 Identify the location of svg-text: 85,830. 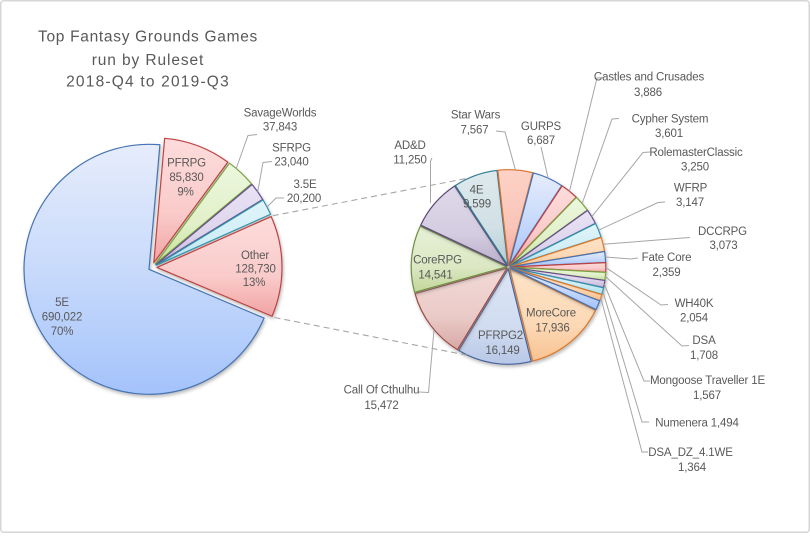
(186, 178).